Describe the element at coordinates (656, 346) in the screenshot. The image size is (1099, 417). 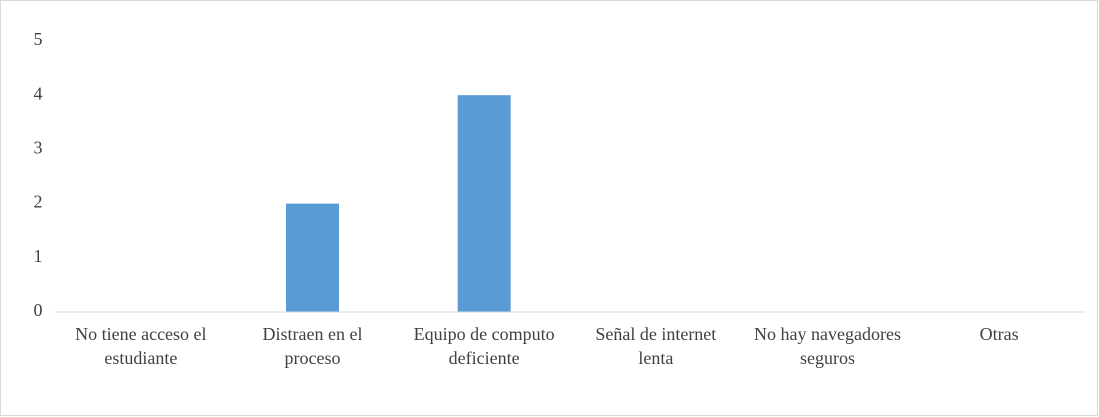
I see `x-tick-label: Señal de internet lenta` at that location.